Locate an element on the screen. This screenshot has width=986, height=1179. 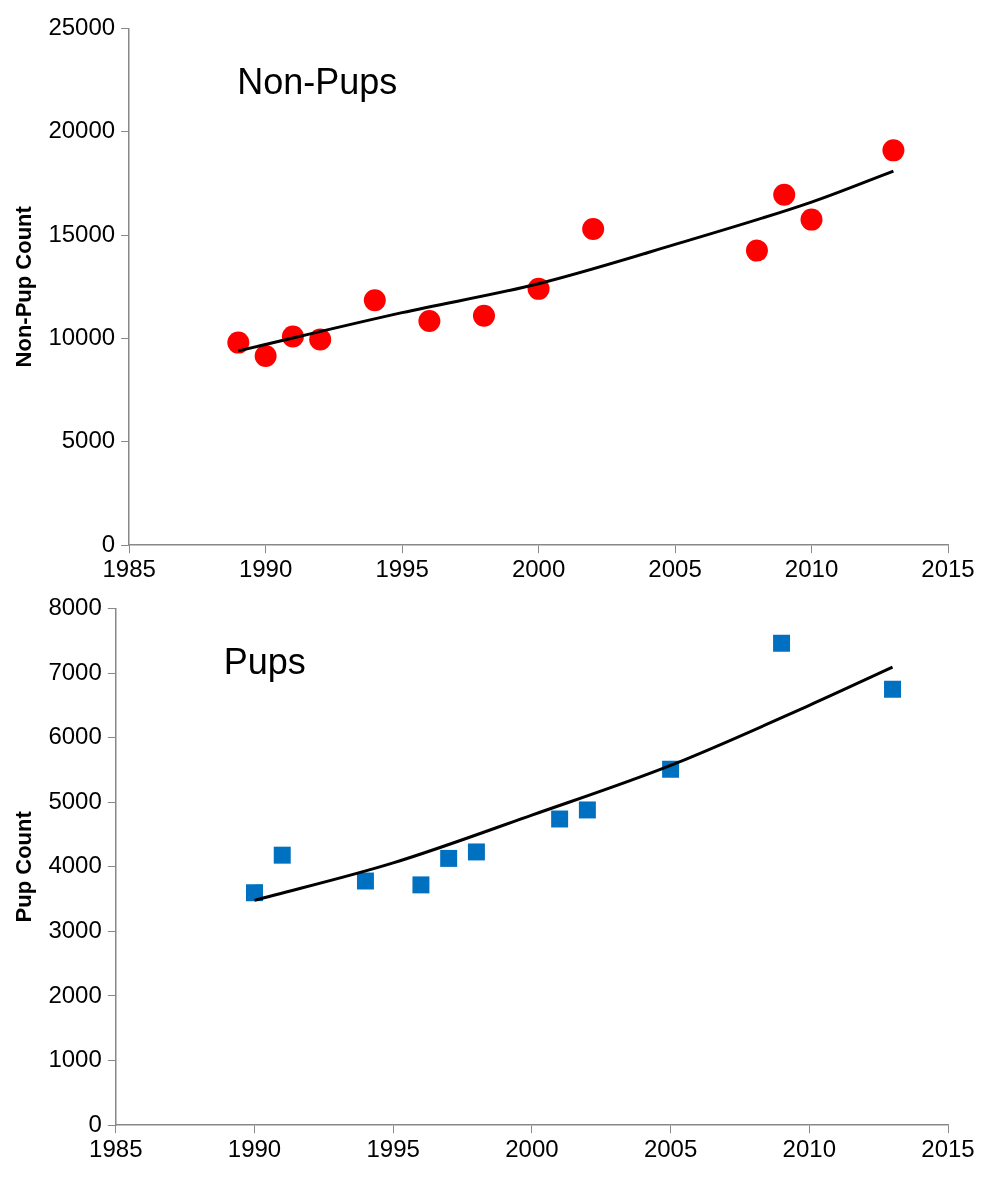
y-tick-label: 20000 is located at coordinates (82, 130).